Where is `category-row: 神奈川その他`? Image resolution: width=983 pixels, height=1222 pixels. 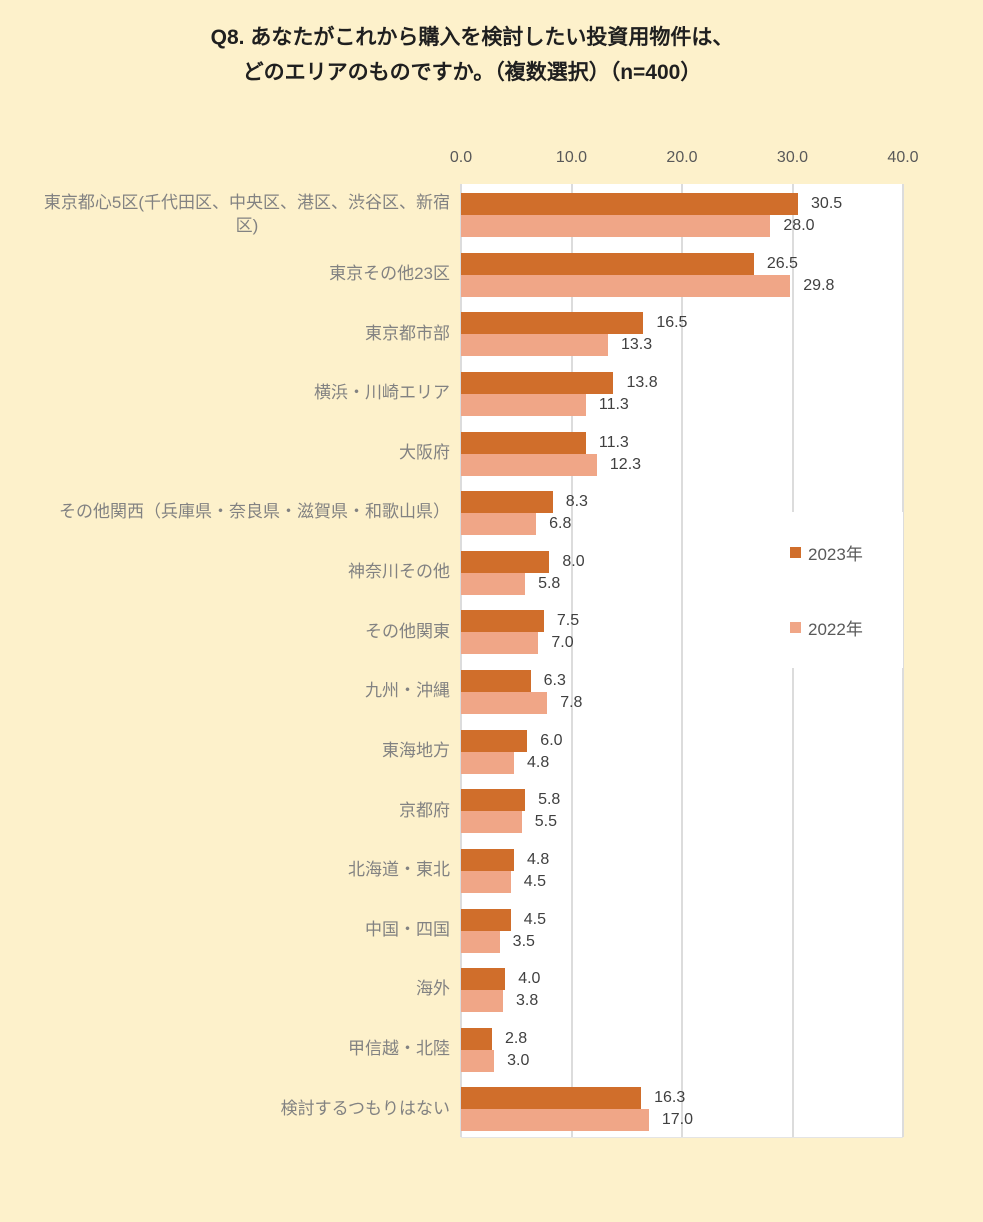
category-row: 神奈川その他 is located at coordinates (225, 572).